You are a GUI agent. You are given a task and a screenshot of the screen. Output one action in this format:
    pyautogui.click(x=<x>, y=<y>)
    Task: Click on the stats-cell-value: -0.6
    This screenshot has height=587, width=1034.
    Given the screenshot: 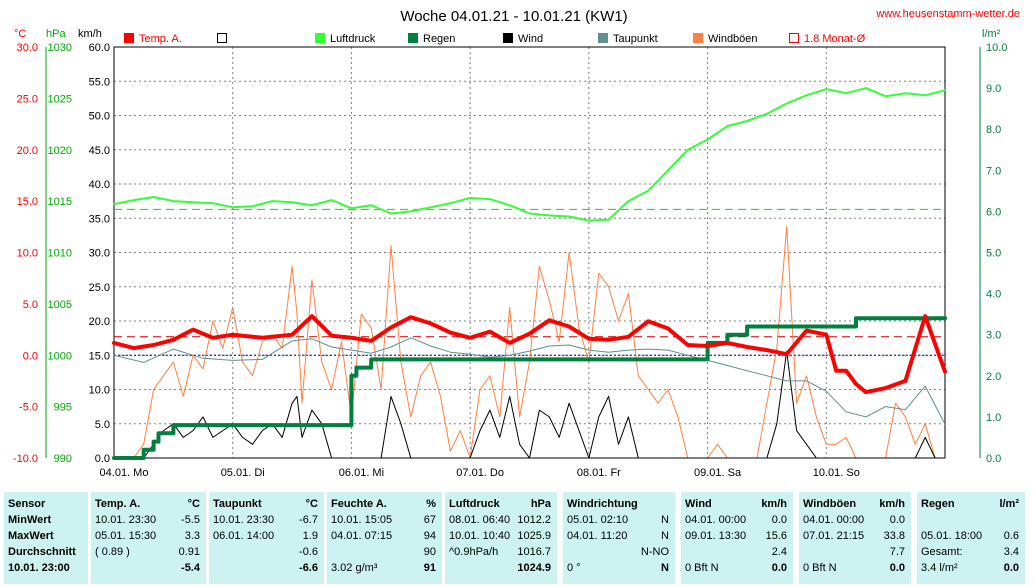 What is the action you would take?
    pyautogui.click(x=308, y=552)
    